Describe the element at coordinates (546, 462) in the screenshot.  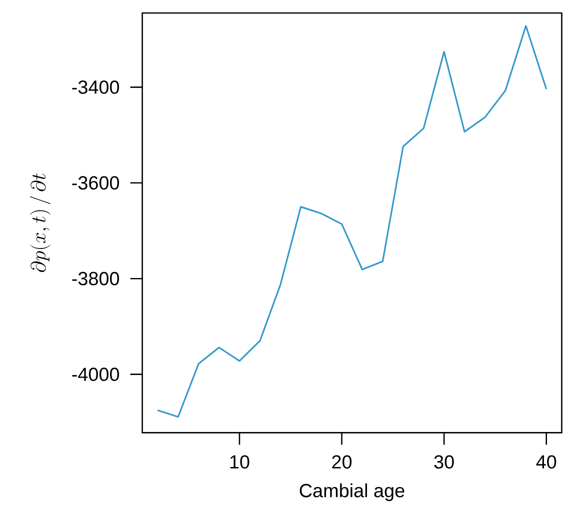
I see `x-tick-label: 40` at that location.